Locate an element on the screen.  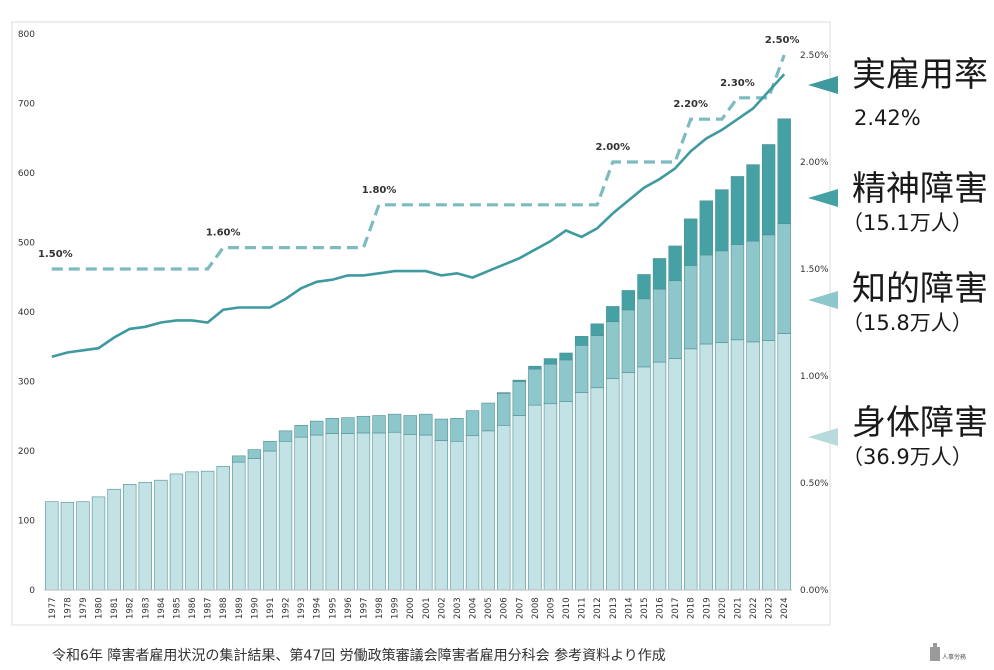
x-tick-label: 2001 is located at coordinates (427, 608).